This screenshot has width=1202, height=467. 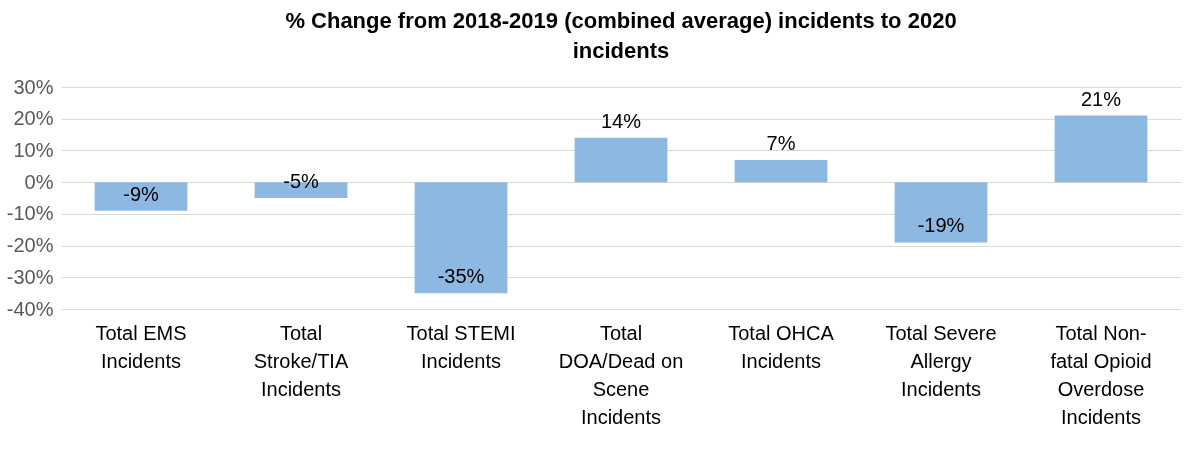 I want to click on y-tick-label: -20%, so click(x=30, y=245).